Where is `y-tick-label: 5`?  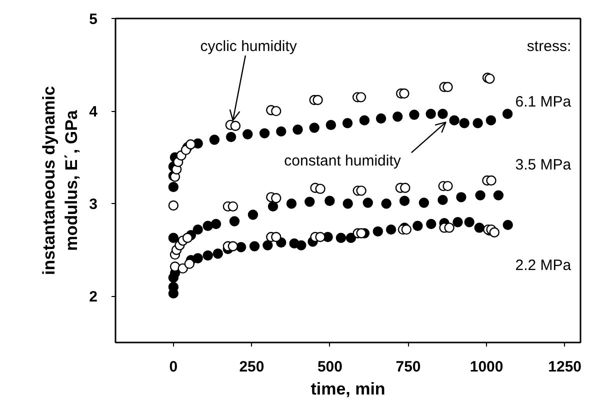
y-tick-label: 5 is located at coordinates (93, 19).